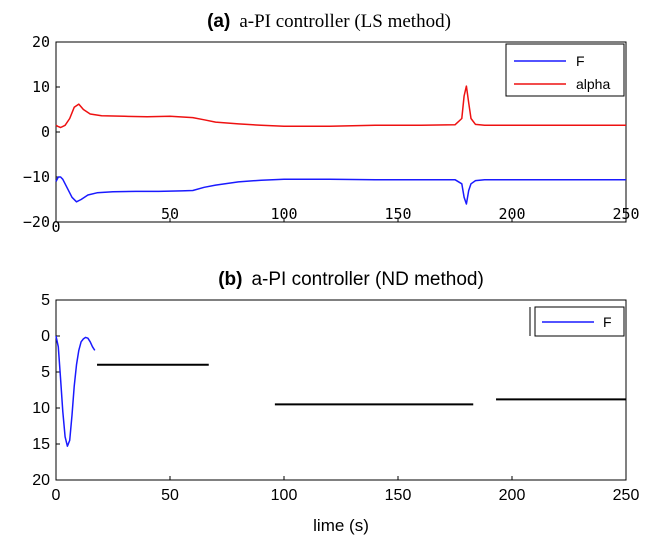  What do you see at coordinates (626, 495) in the screenshot?
I see `chart-b-x-tick-label: 250` at bounding box center [626, 495].